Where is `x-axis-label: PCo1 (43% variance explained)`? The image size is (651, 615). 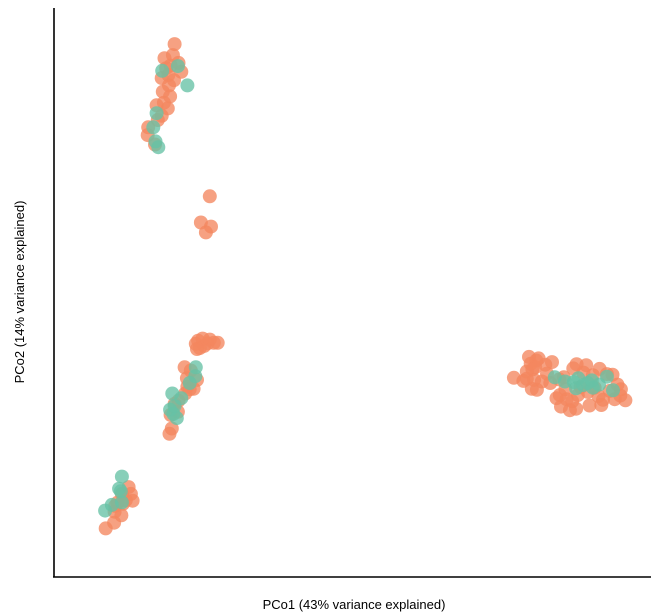
x-axis-label: PCo1 (43% variance explained) is located at coordinates (354, 604).